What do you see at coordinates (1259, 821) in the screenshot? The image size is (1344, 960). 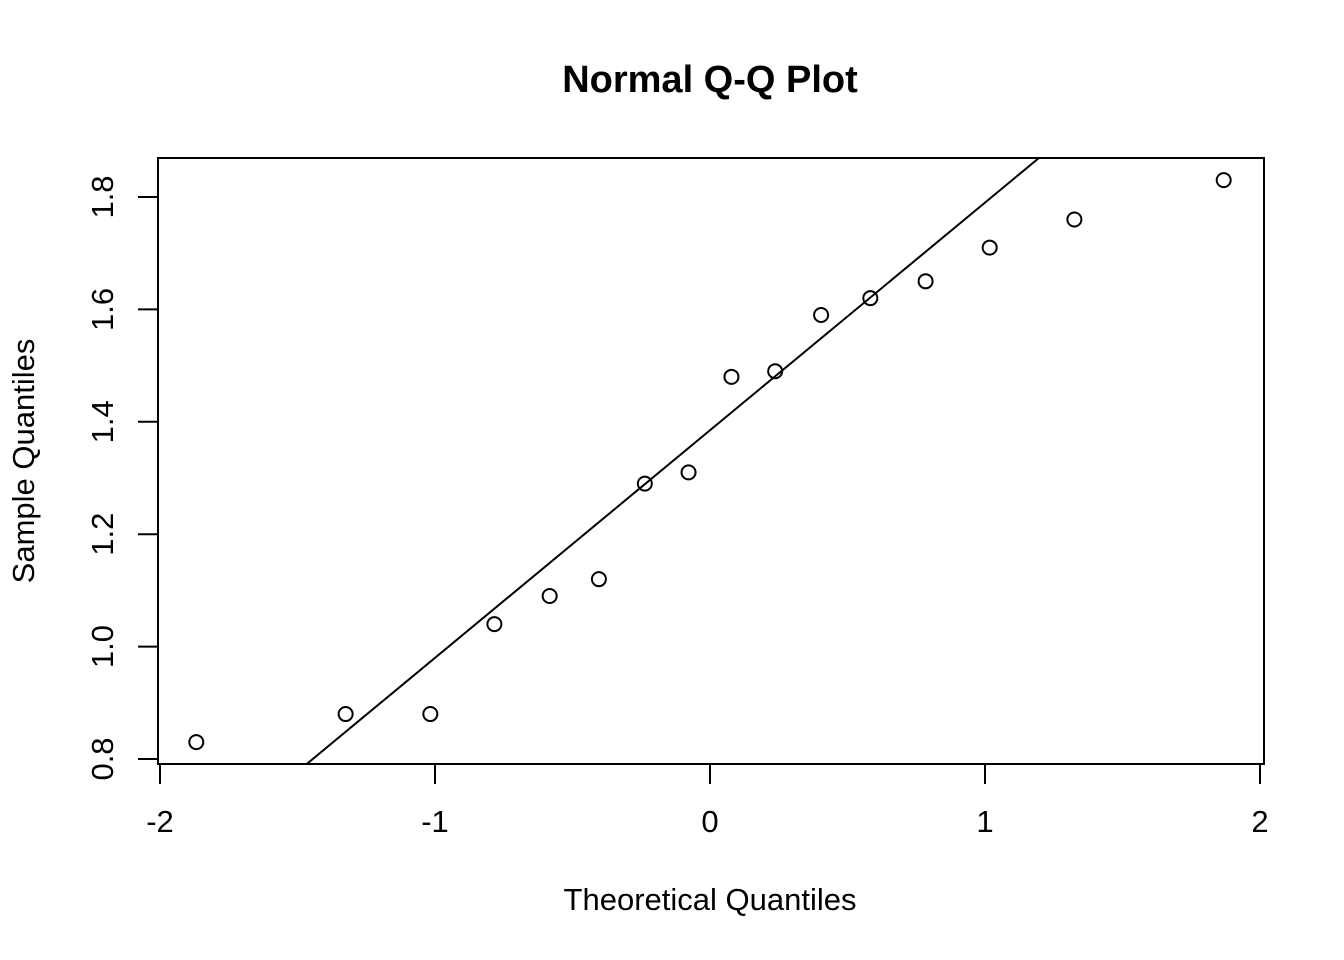 I see `x-tick-label: 2` at bounding box center [1259, 821].